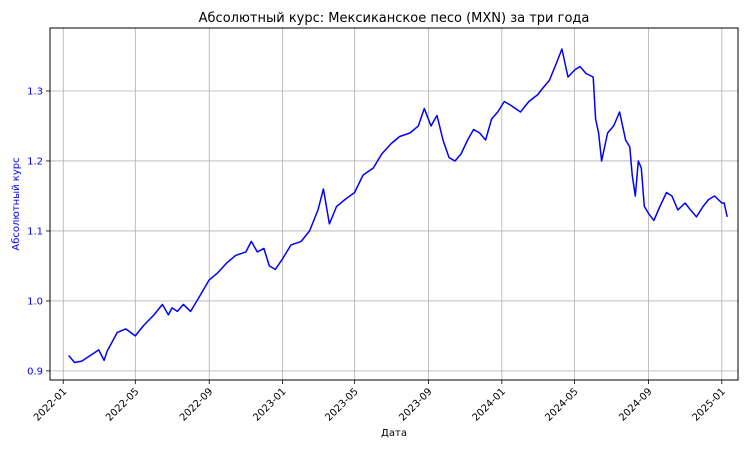 The image size is (750, 454). What do you see at coordinates (269, 404) in the screenshot?
I see `x-tick-label: 2023-01` at bounding box center [269, 404].